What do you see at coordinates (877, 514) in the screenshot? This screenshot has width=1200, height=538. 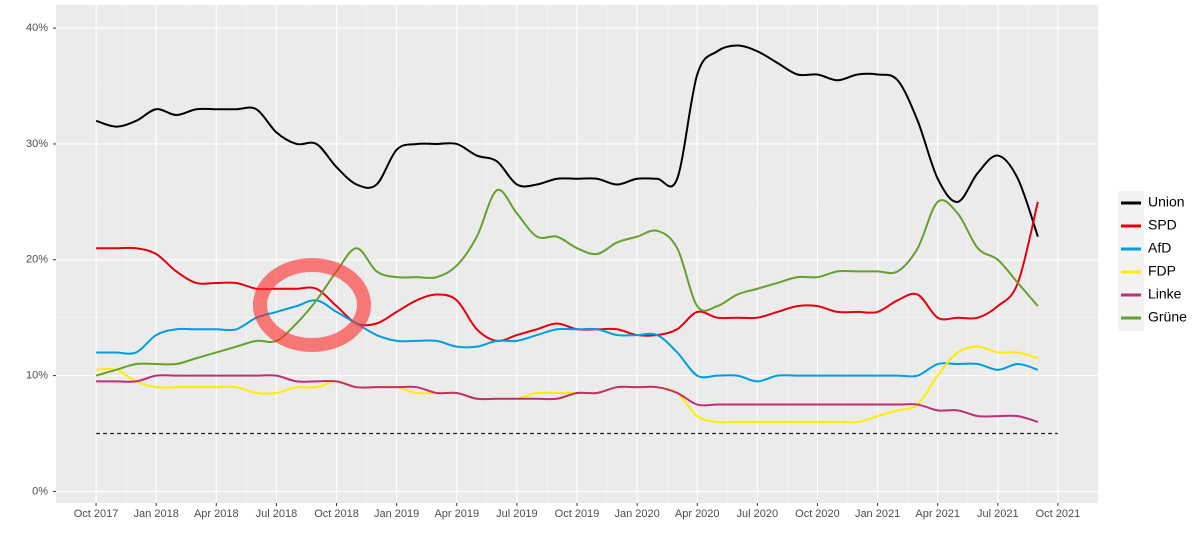 I see `x-tick-label: Jan 2021` at bounding box center [877, 514].